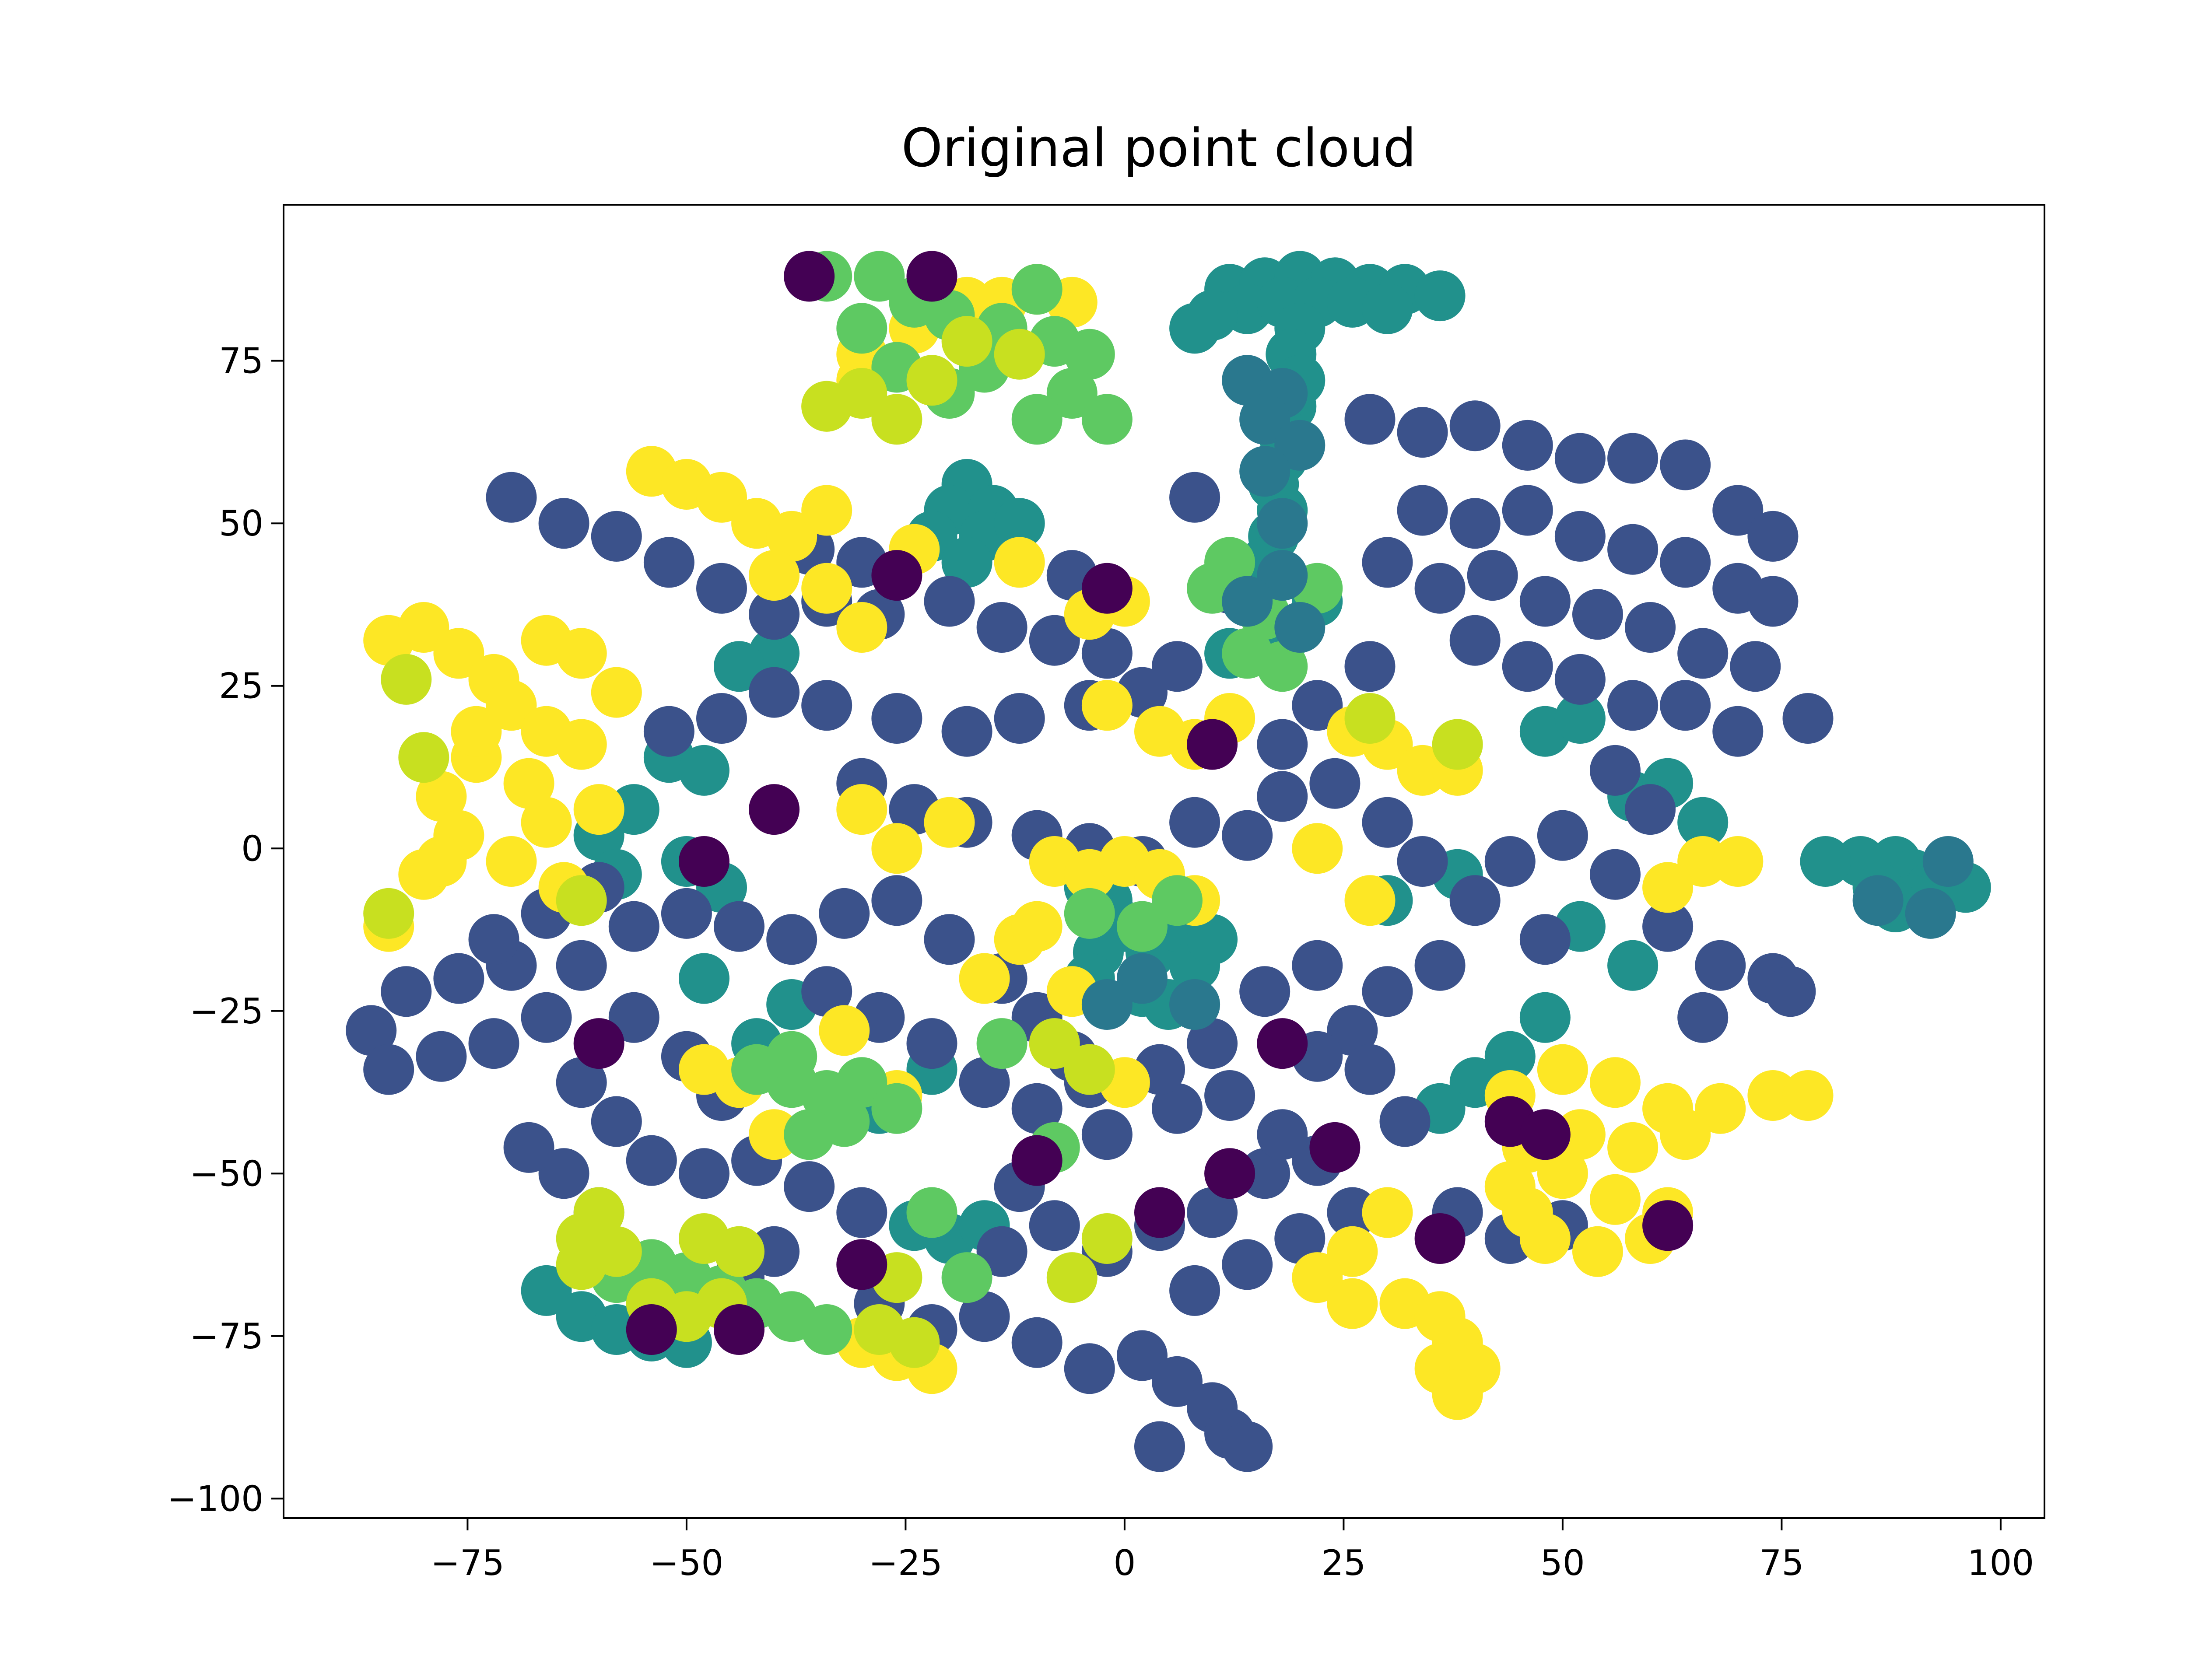 Image resolution: width=2188 pixels, height=1680 pixels. I want to click on x-tick-label: −75, so click(468, 1563).